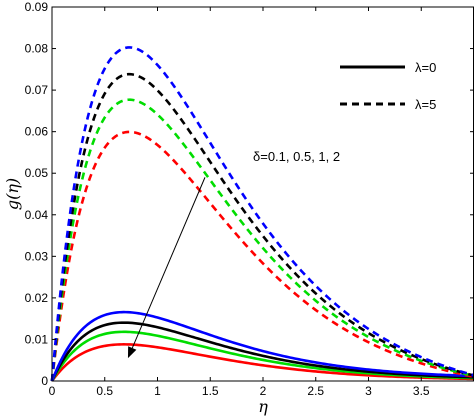 The image size is (474, 420). What do you see at coordinates (37, 215) in the screenshot?
I see `y-tick-label: 0.04` at bounding box center [37, 215].